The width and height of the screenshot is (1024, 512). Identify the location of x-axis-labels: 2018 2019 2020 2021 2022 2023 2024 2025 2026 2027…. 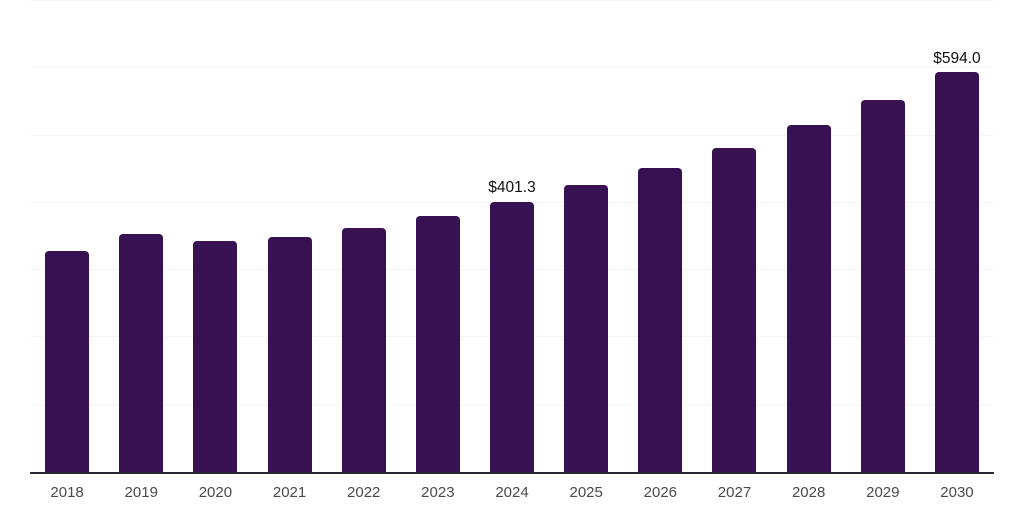
(512, 493).